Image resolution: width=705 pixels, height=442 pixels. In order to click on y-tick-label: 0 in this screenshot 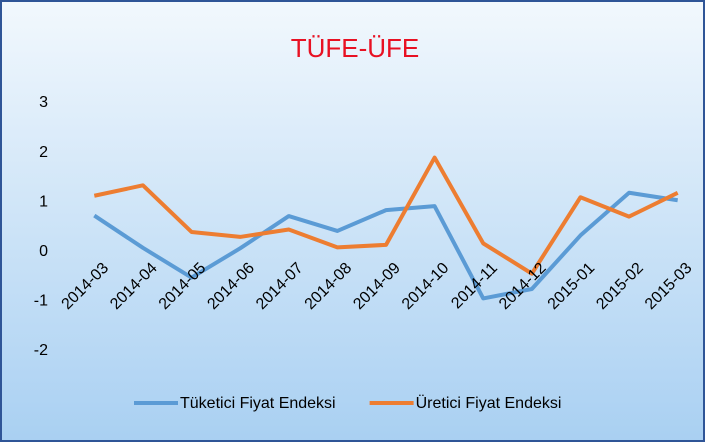, I will do `click(43, 251)`.